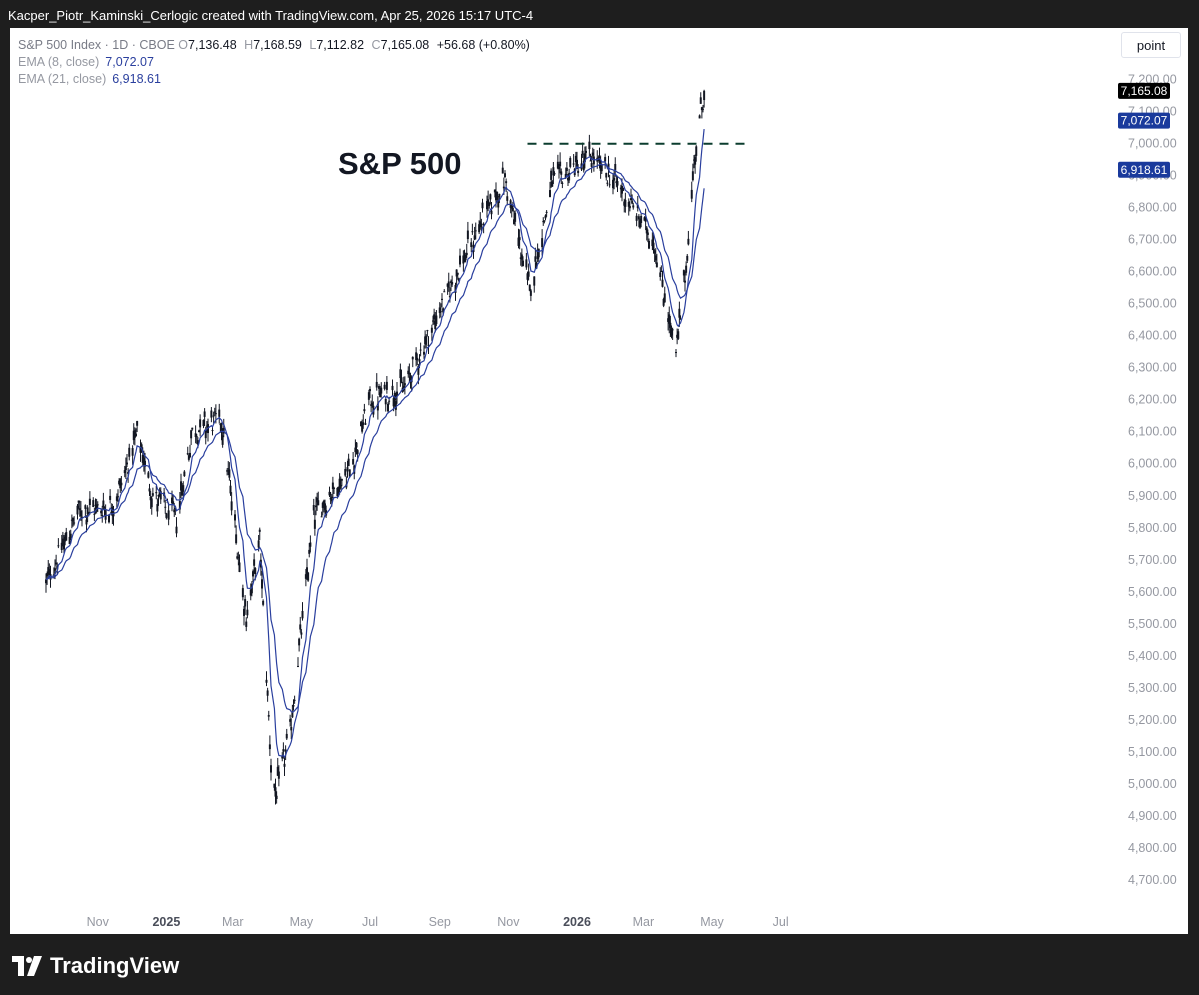 This screenshot has width=1199, height=995. I want to click on last-price-label: 7,165.08, so click(1144, 91).